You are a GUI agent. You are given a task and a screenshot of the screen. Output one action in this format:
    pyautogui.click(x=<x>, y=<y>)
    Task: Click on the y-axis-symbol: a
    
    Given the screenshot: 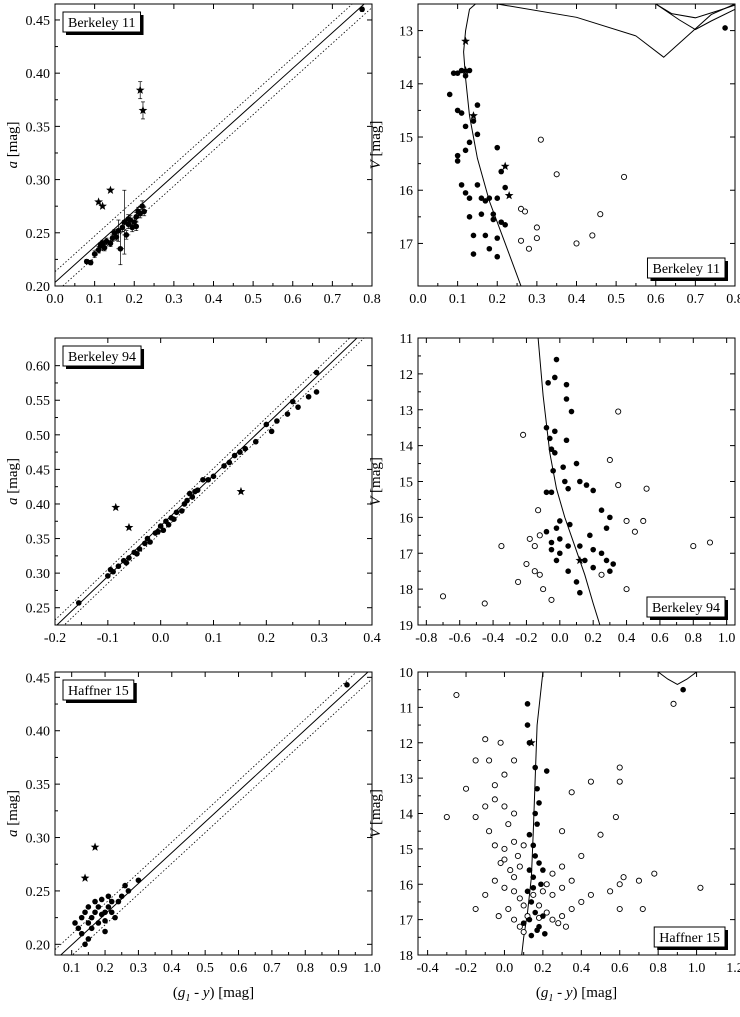 What is the action you would take?
    pyautogui.click(x=13, y=502)
    